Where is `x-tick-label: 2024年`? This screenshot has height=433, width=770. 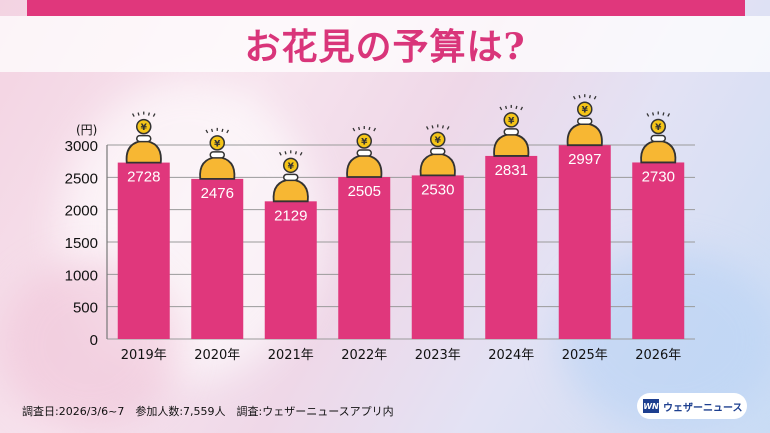 x-tick-label: 2024年 is located at coordinates (511, 355).